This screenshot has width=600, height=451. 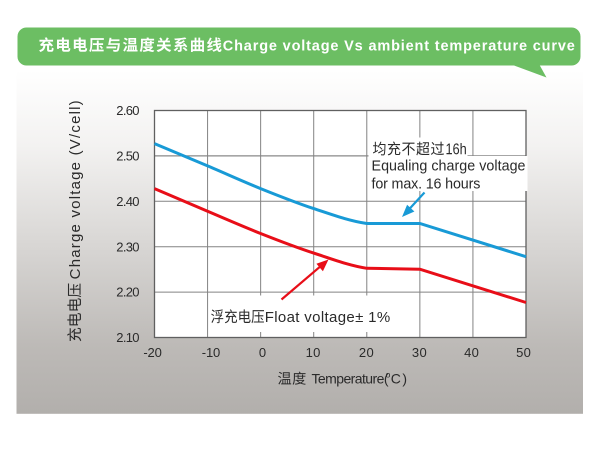 I want to click on svg-text: 20, so click(x=366, y=352).